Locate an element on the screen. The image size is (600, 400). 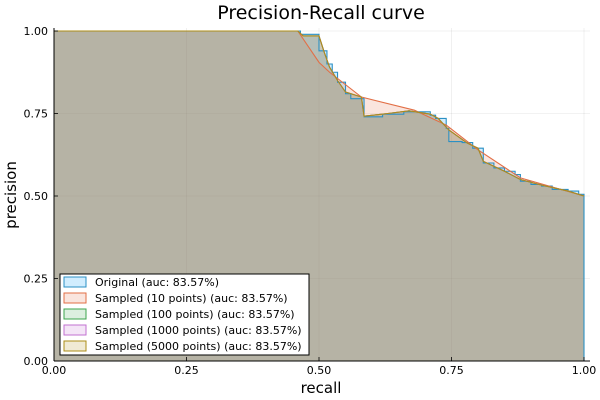
y-tick-label-4: 1.00 is located at coordinates (36, 31).